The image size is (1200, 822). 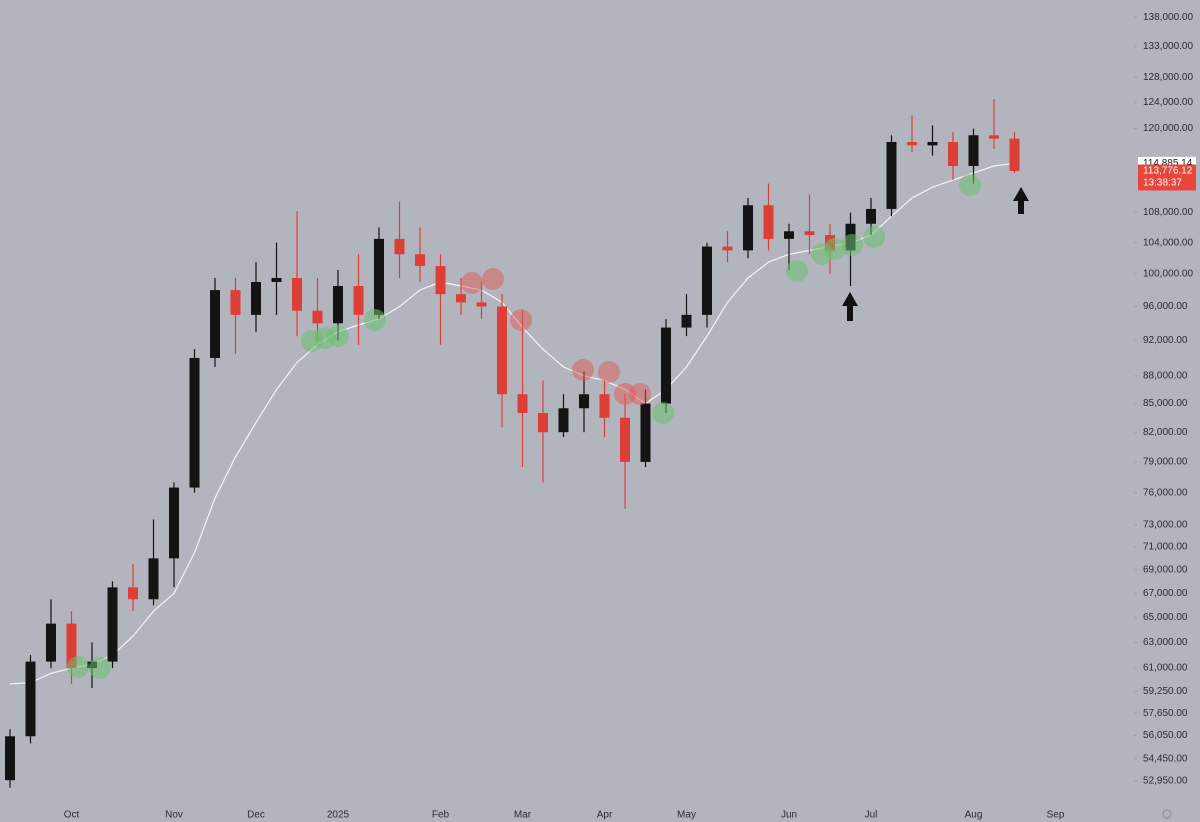 What do you see at coordinates (256, 815) in the screenshot?
I see `x-tick-label: Dec` at bounding box center [256, 815].